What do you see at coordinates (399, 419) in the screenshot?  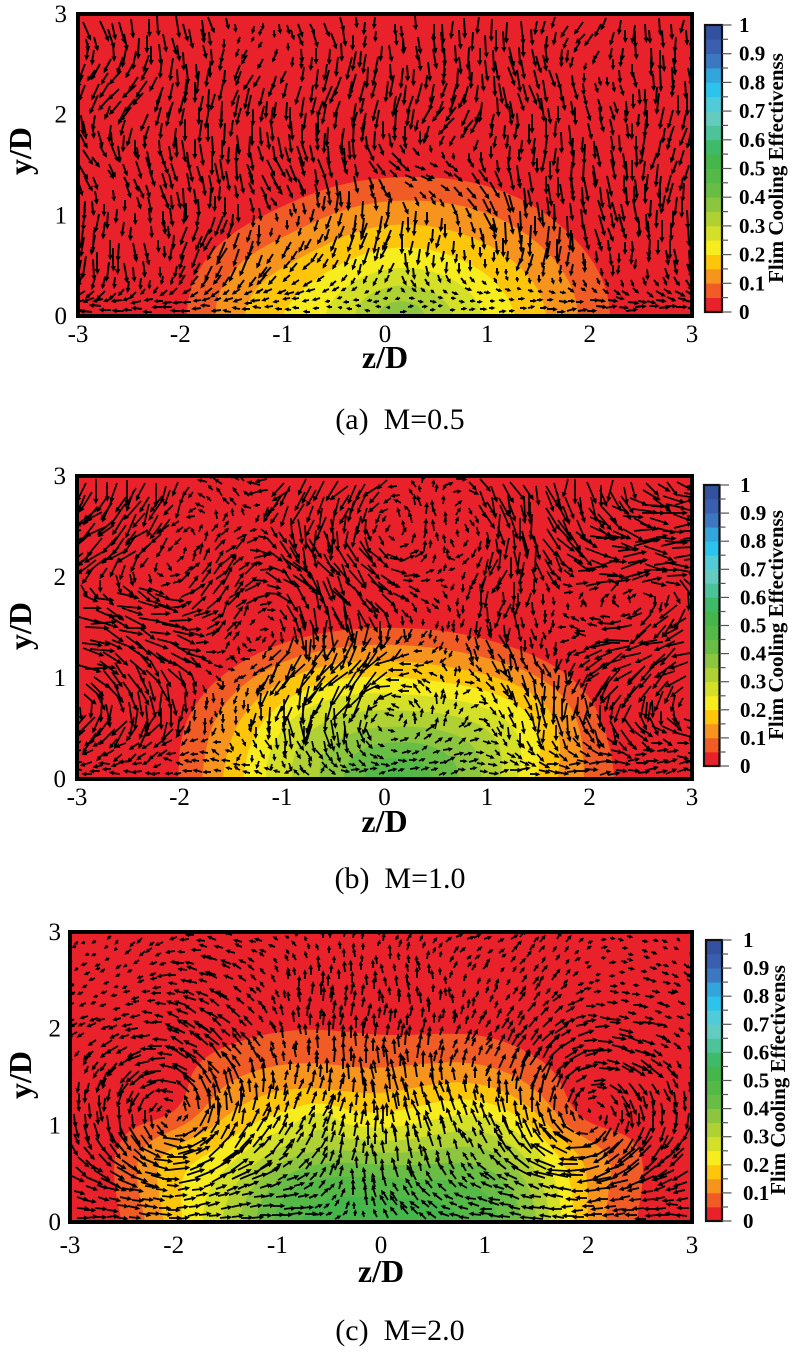 I see `svg-text: (a) M=0.5` at bounding box center [399, 419].